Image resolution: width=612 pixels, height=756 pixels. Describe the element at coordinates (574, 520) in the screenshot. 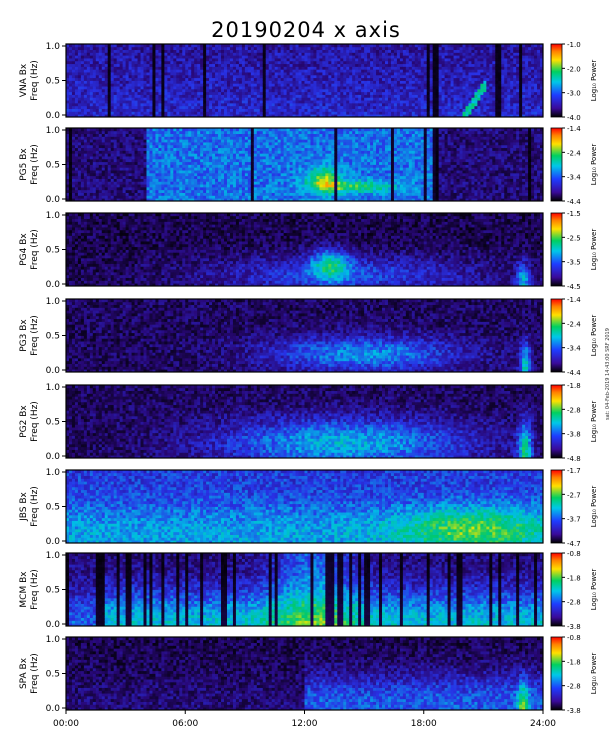

I see `colorbar-tick-label: -3.7` at that location.